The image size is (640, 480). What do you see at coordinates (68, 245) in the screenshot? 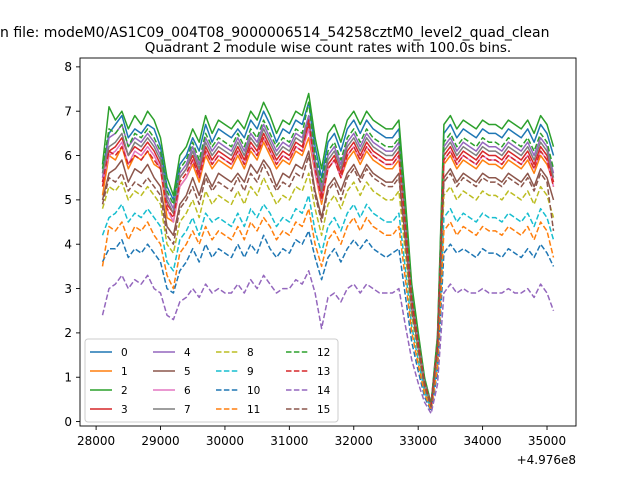
I see `y-tick-label: 4` at bounding box center [68, 245].